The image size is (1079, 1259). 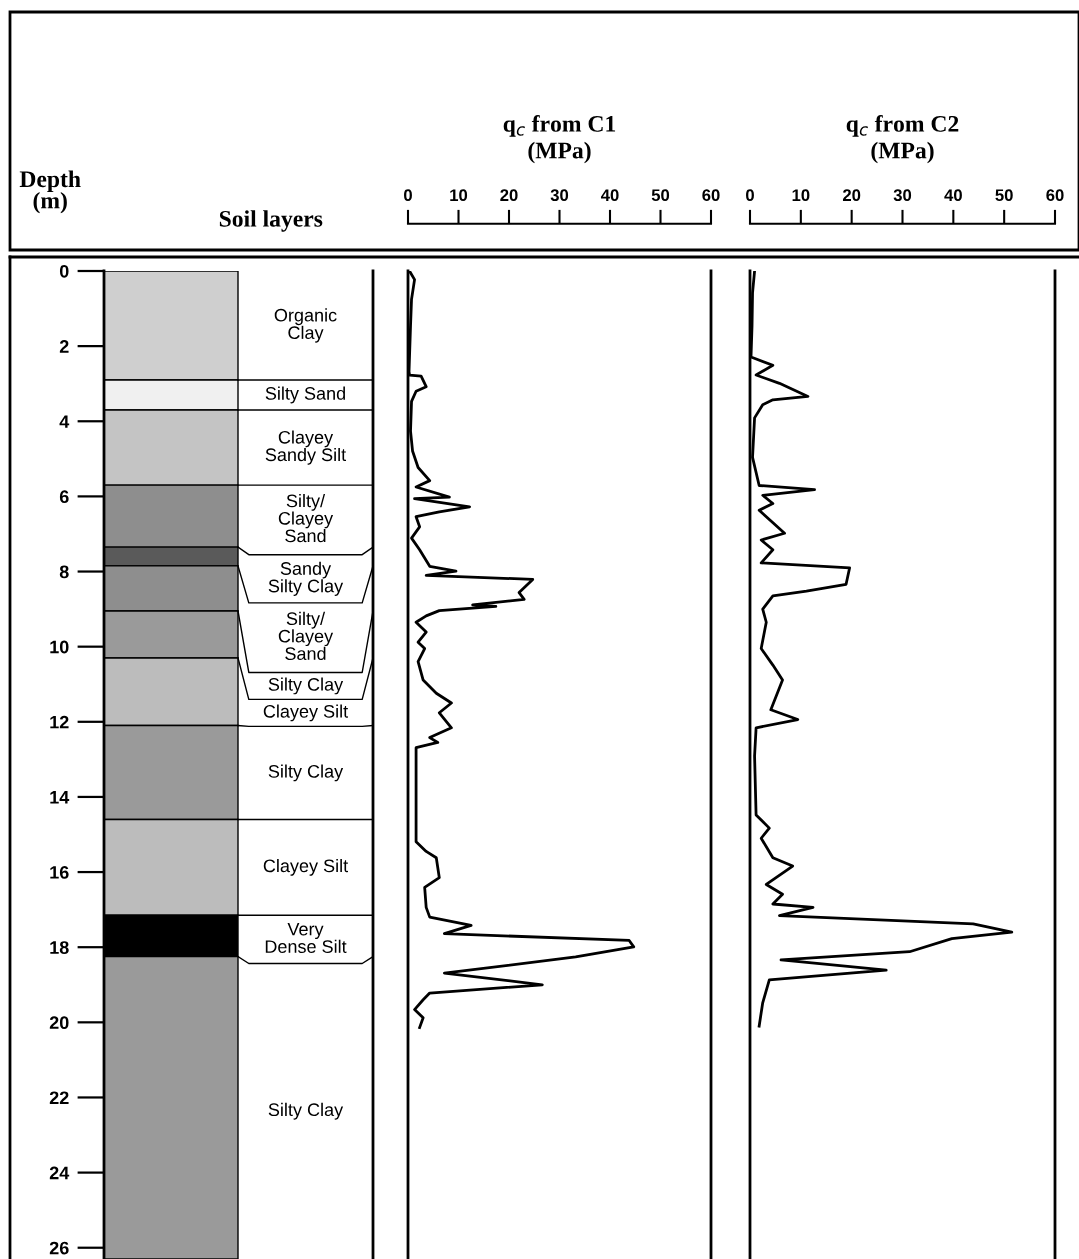 I want to click on series-label: Silty Sand, so click(x=305, y=395).